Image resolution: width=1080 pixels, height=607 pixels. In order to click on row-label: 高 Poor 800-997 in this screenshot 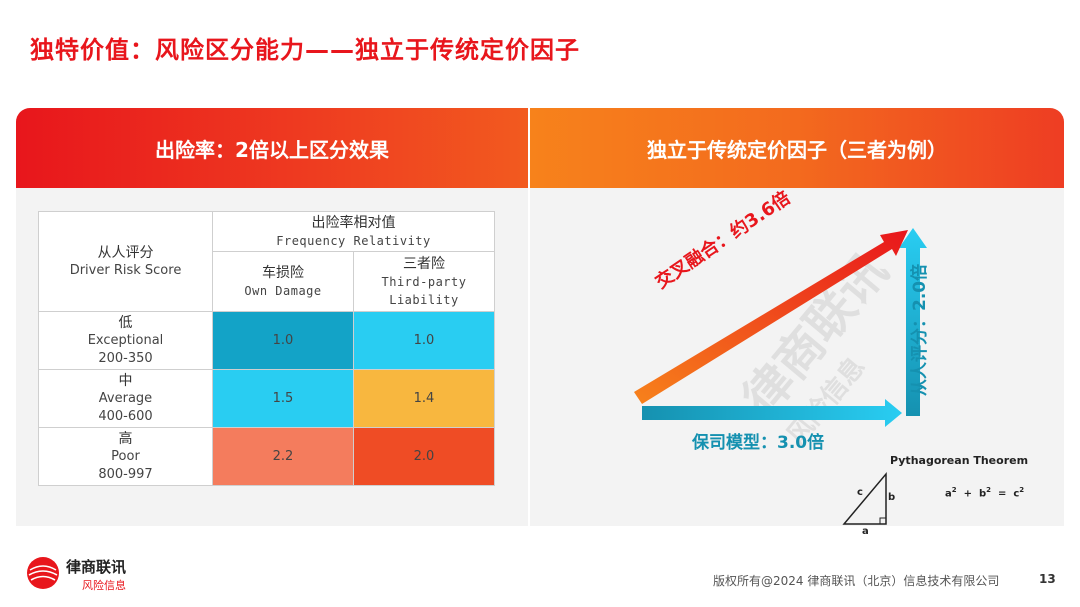, I will do `click(125, 456)`.